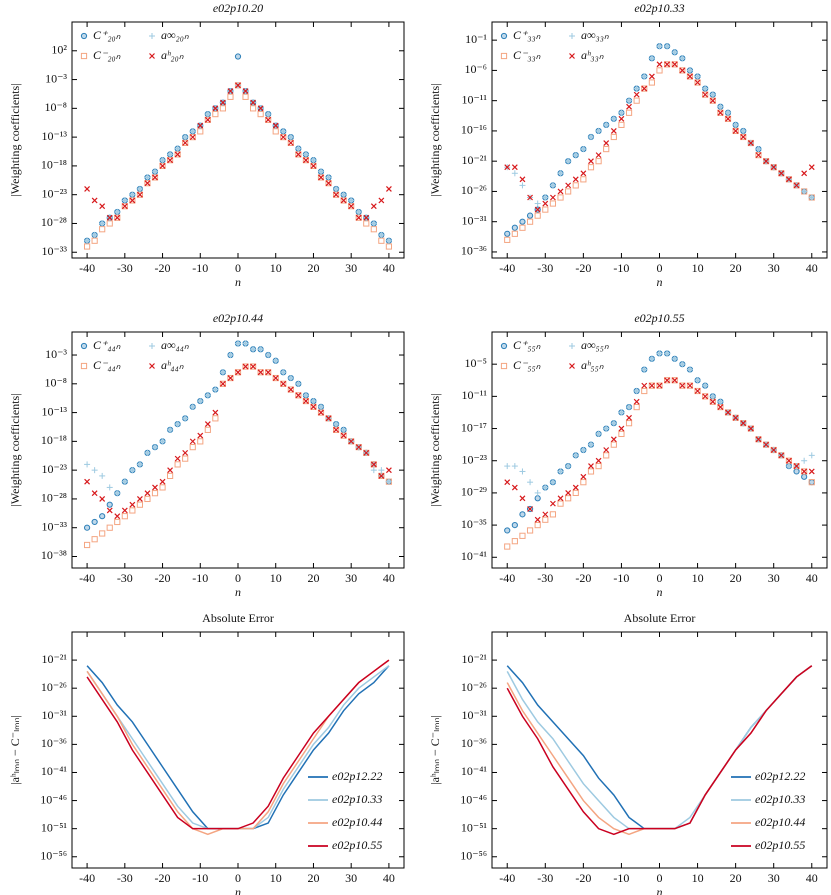  What do you see at coordinates (780, 822) in the screenshot?
I see `legend-label: e02p10.44` at bounding box center [780, 822].